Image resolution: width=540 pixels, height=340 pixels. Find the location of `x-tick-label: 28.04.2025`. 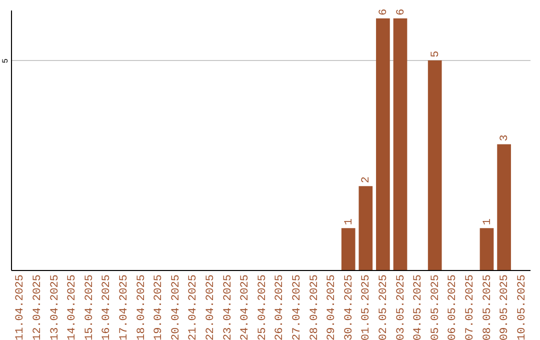

x-tick-label: 28.04.2025 is located at coordinates (314, 307).